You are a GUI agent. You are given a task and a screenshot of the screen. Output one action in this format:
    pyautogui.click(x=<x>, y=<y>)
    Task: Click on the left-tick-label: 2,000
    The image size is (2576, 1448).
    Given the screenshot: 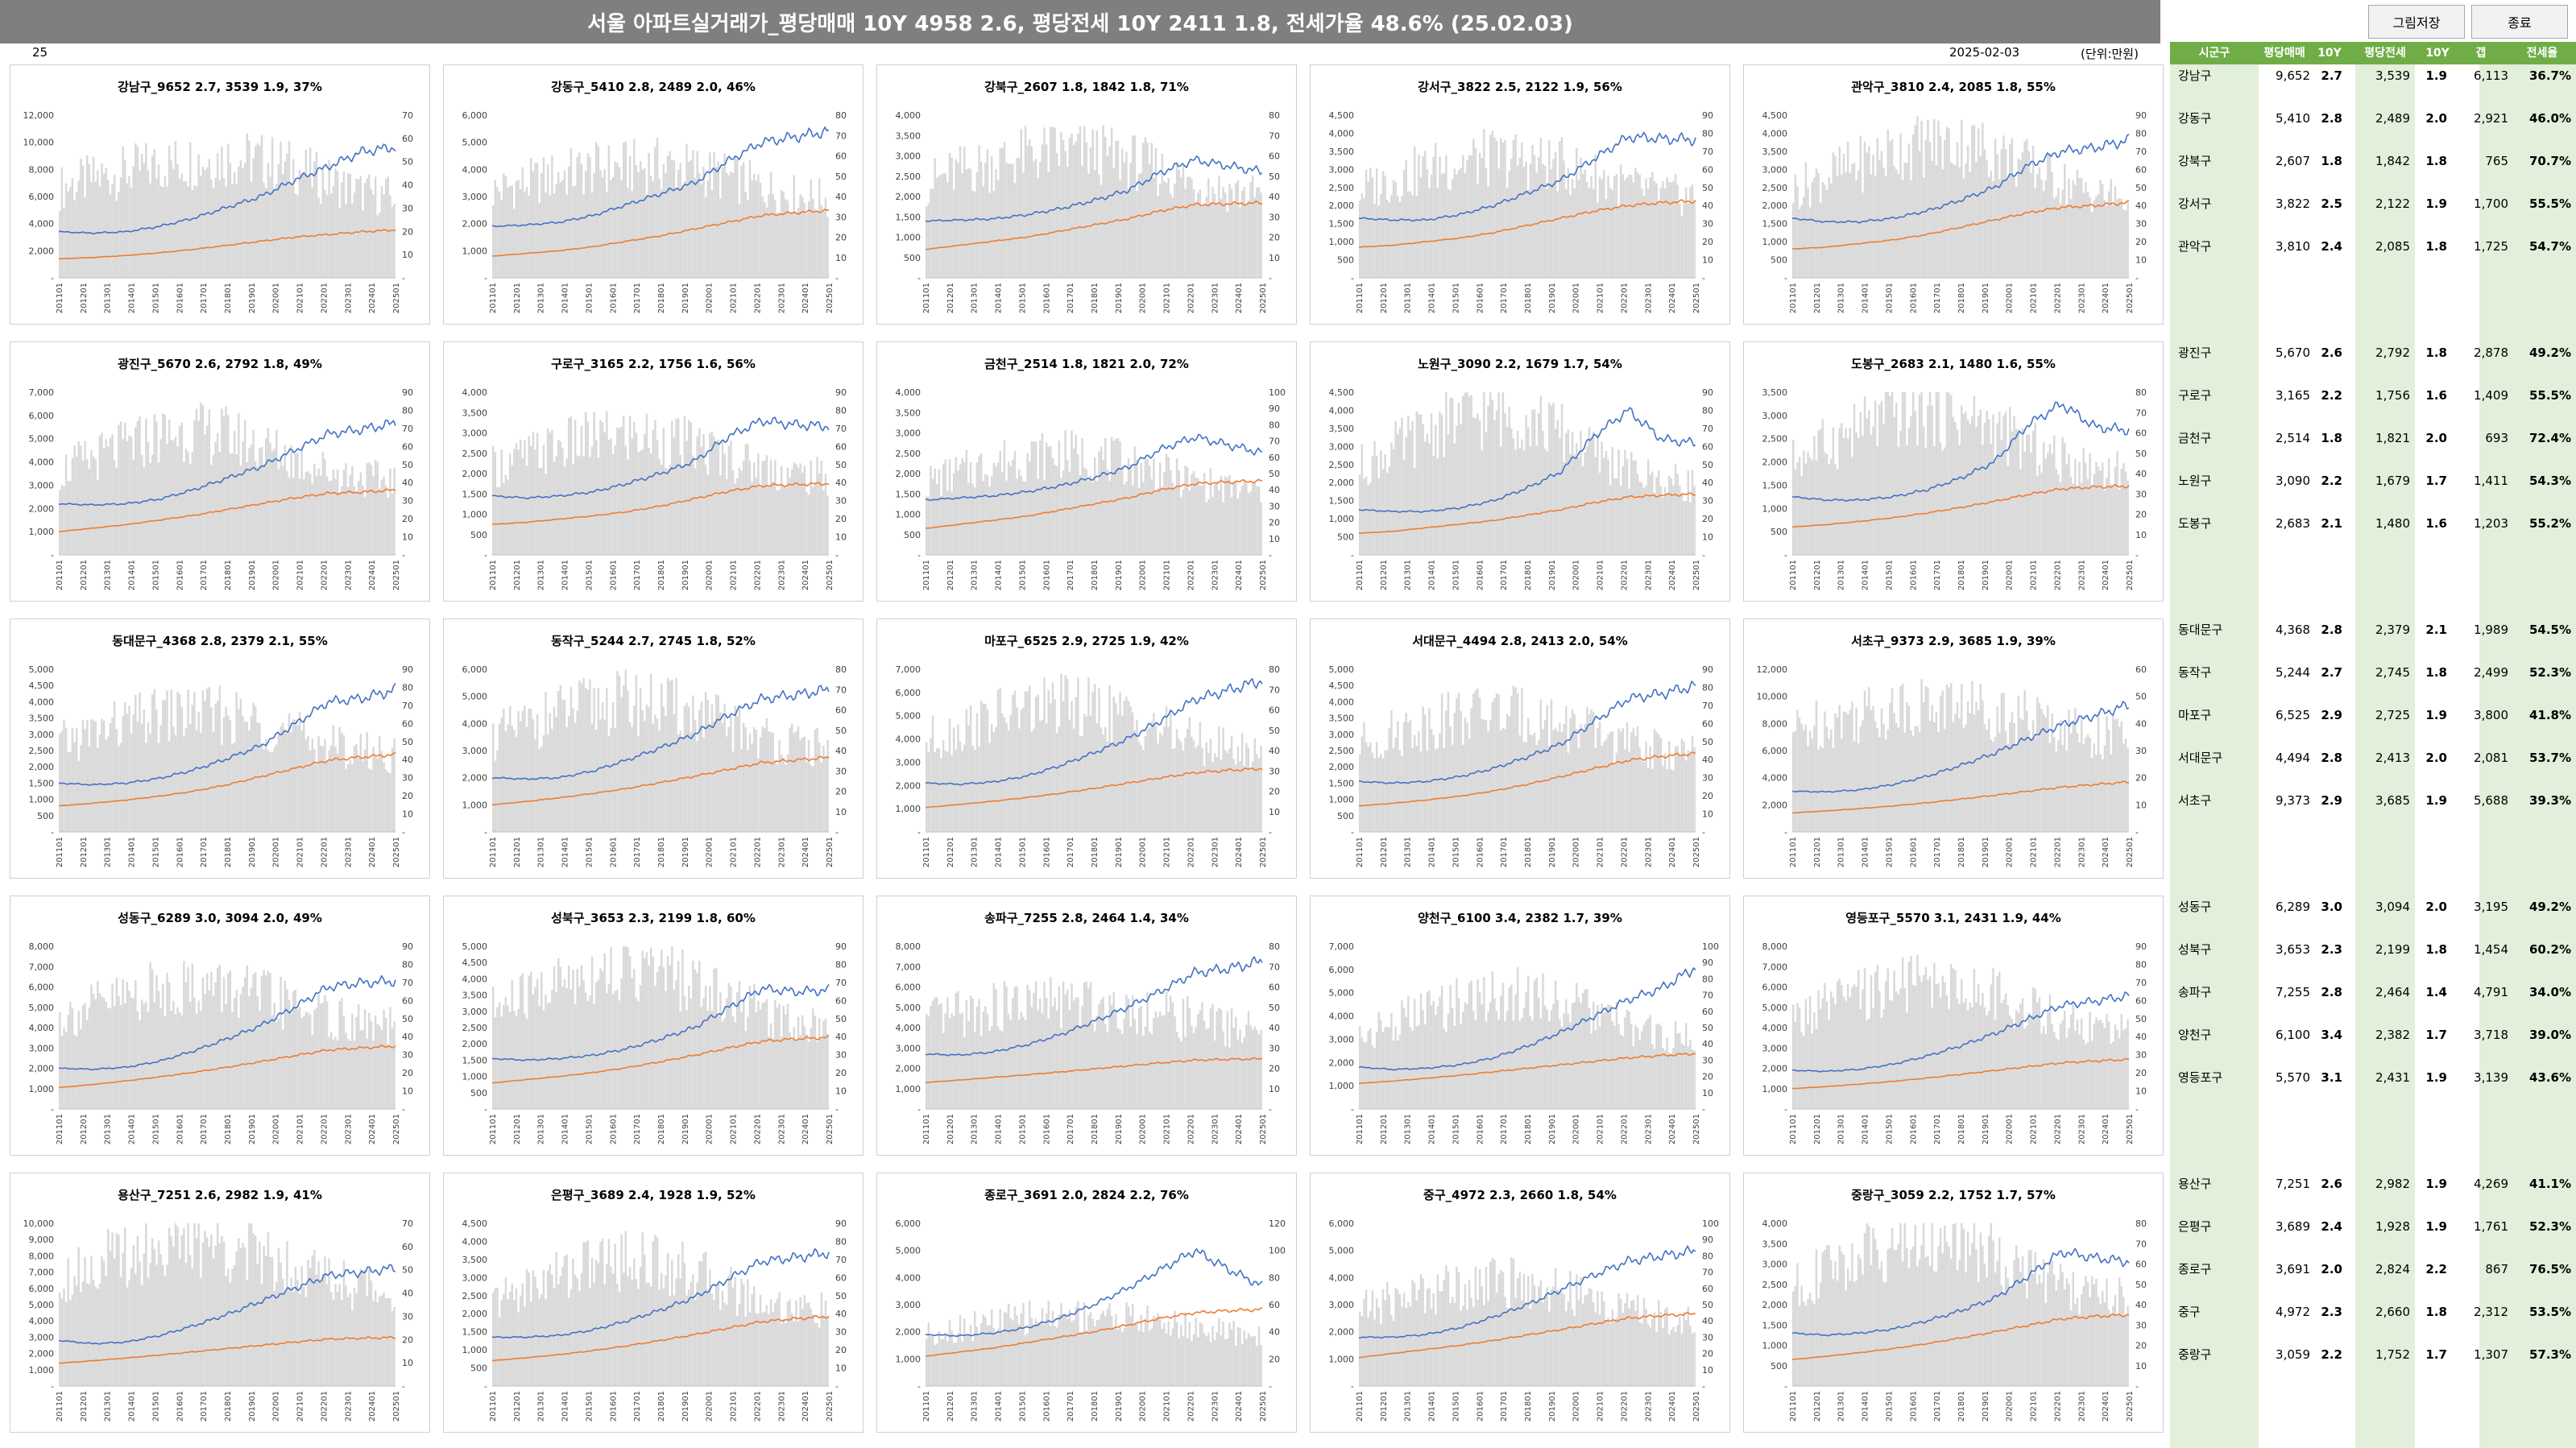 What is the action you would take?
    pyautogui.click(x=1775, y=462)
    